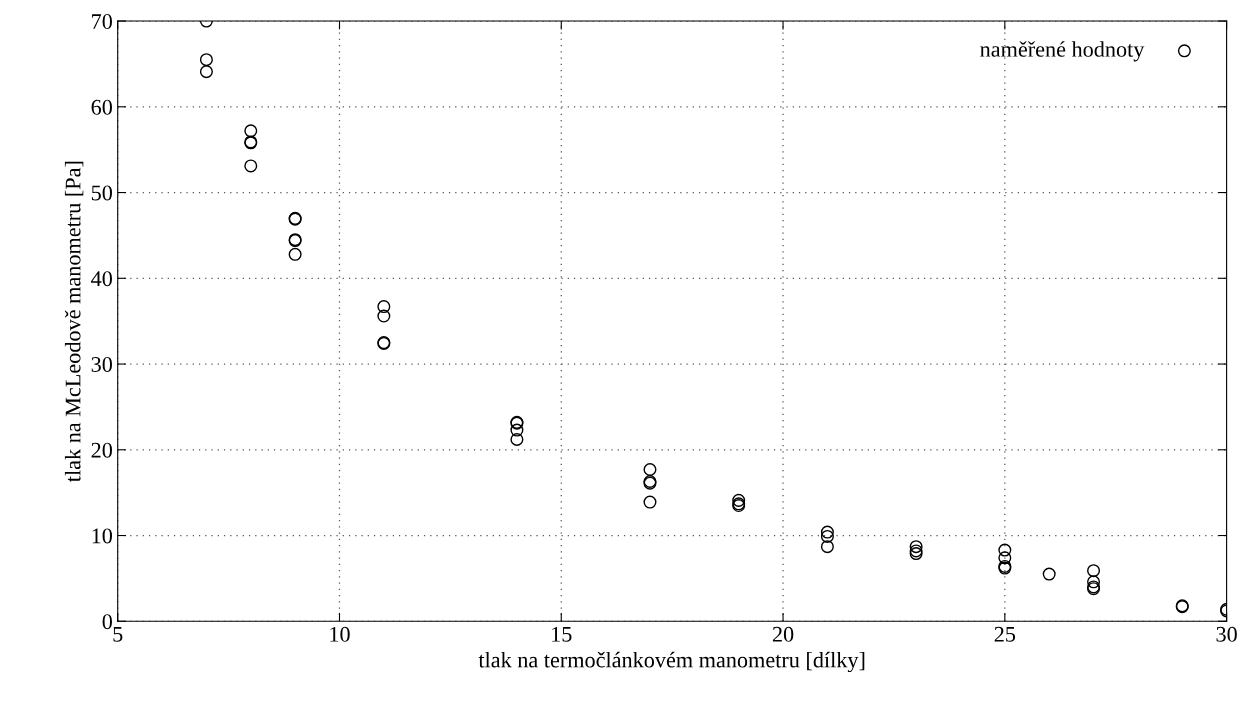 The image size is (1239, 702). What do you see at coordinates (102, 536) in the screenshot?
I see `y-tick-label: 10` at bounding box center [102, 536].